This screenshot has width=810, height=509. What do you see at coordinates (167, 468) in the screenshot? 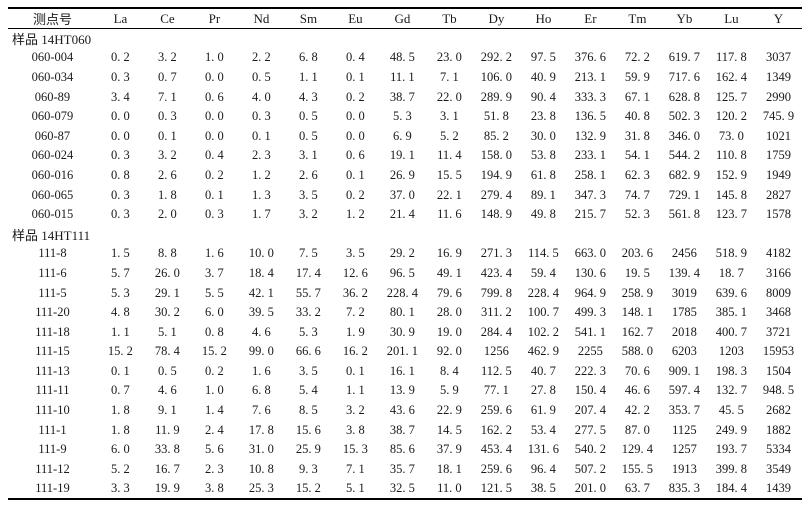
I see `value-cell: 16. 7` at bounding box center [167, 468].